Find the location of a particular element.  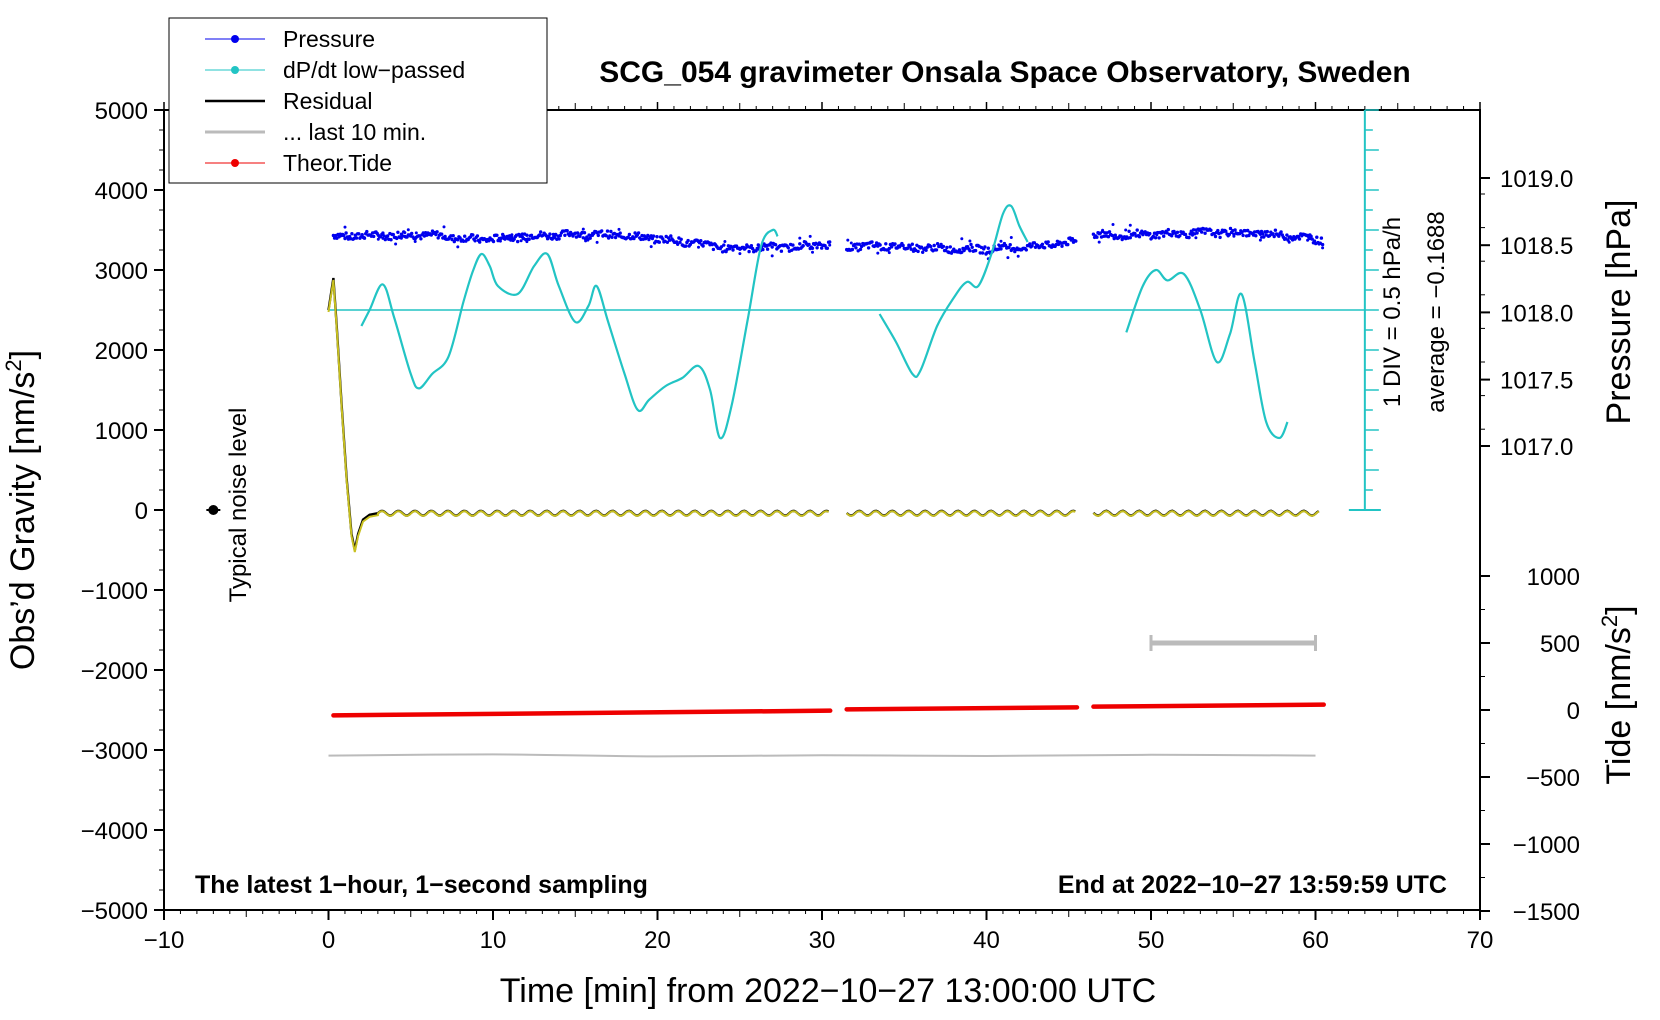

x-tick-label: 0 is located at coordinates (328, 940).